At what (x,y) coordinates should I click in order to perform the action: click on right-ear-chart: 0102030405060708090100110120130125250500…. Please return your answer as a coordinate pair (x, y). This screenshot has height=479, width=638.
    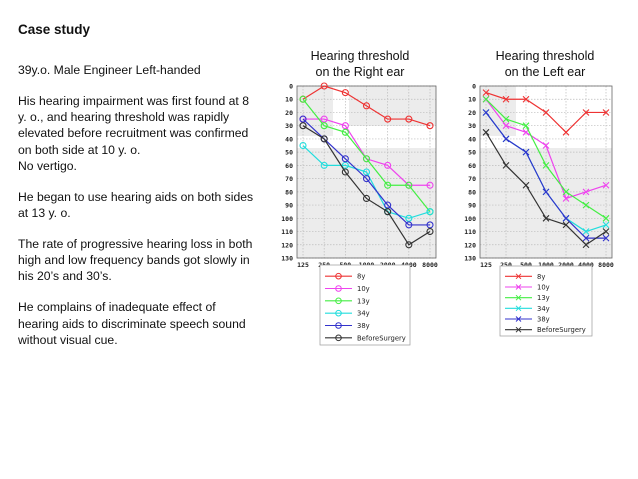
    Looking at the image, I should click on (359, 214).